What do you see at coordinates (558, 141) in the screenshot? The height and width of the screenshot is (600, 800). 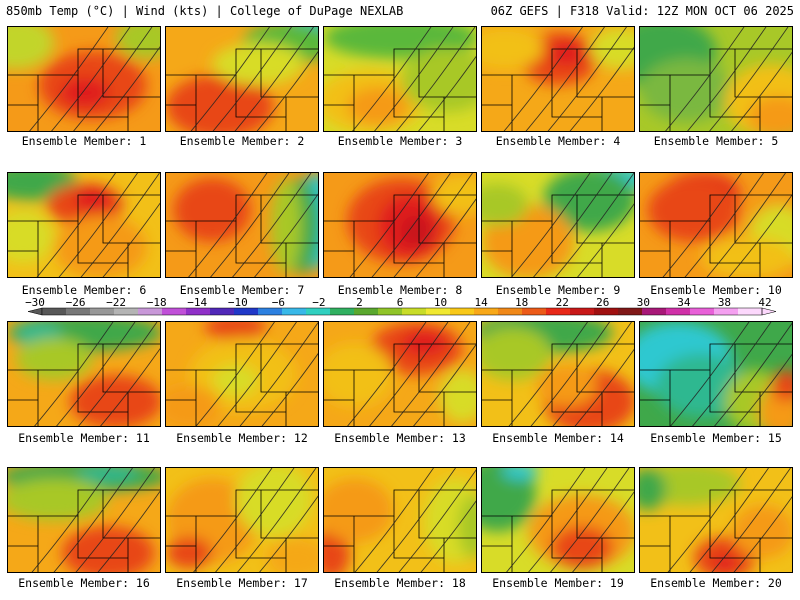 I see `ensemble-member-label: Ensemble Member: 4` at bounding box center [558, 141].